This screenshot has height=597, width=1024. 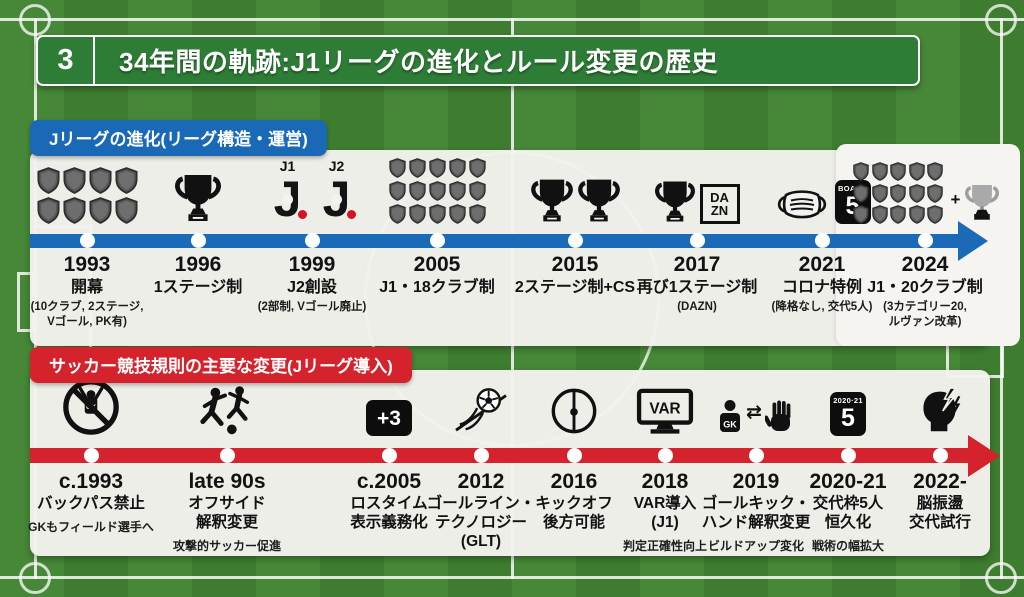 What do you see at coordinates (227, 513) in the screenshot?
I see `item-title: オフサイド 解釈変更` at bounding box center [227, 513].